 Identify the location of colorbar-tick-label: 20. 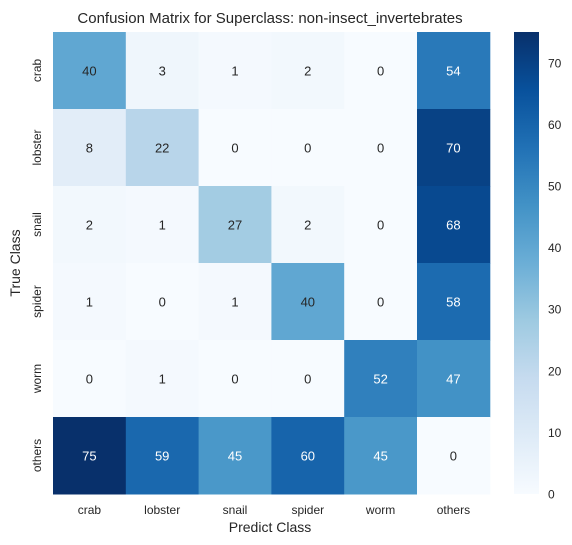
(555, 371).